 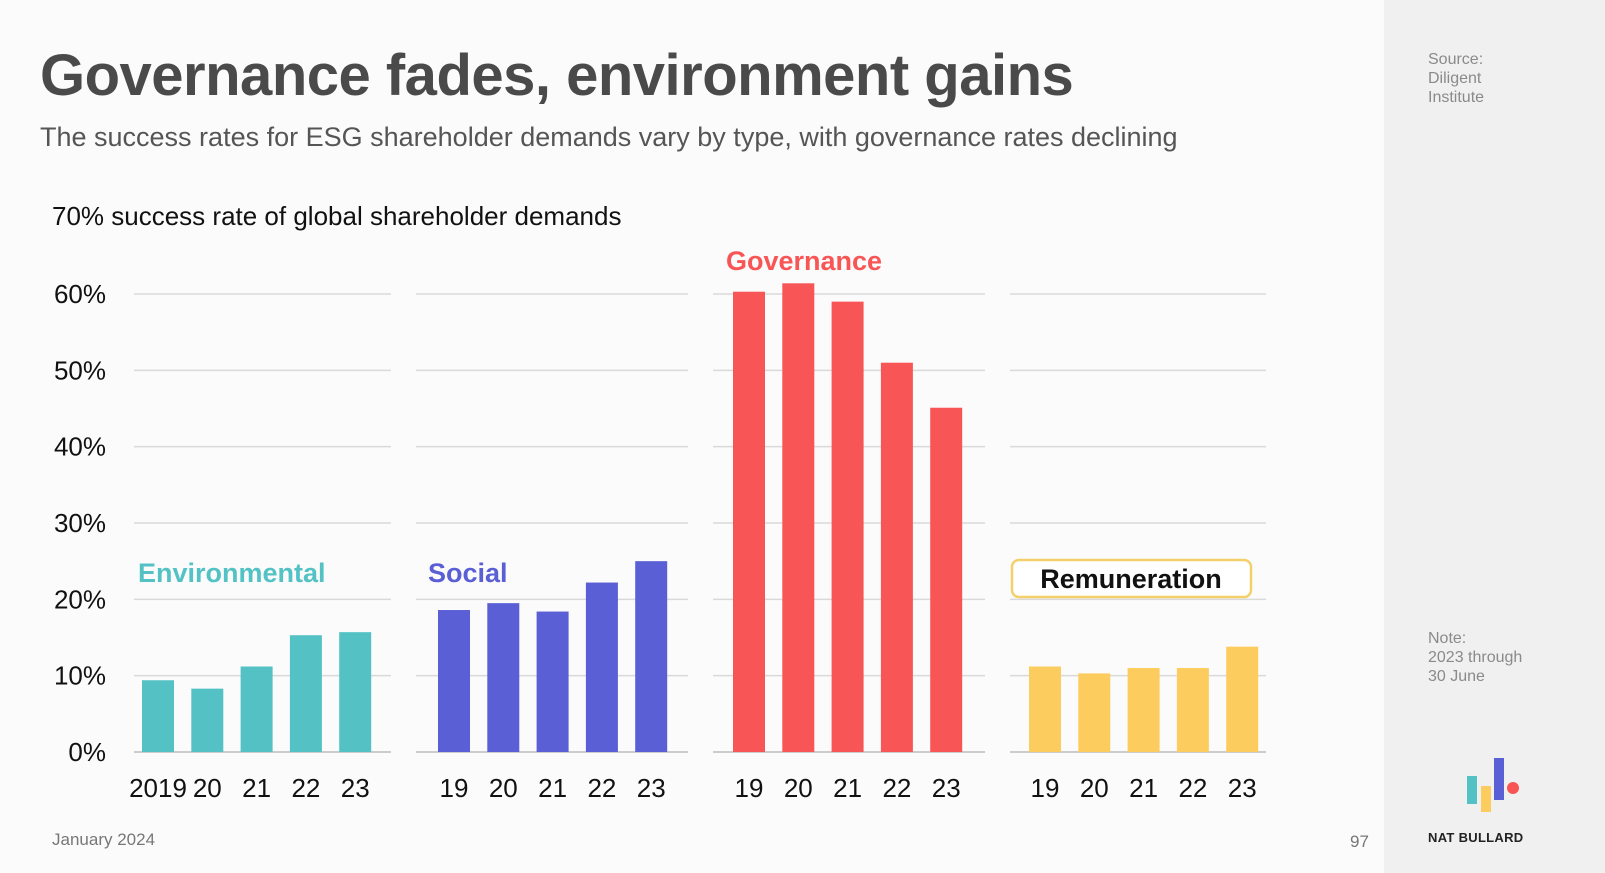 I want to click on series-label-environmental: Environmental, so click(x=232, y=573).